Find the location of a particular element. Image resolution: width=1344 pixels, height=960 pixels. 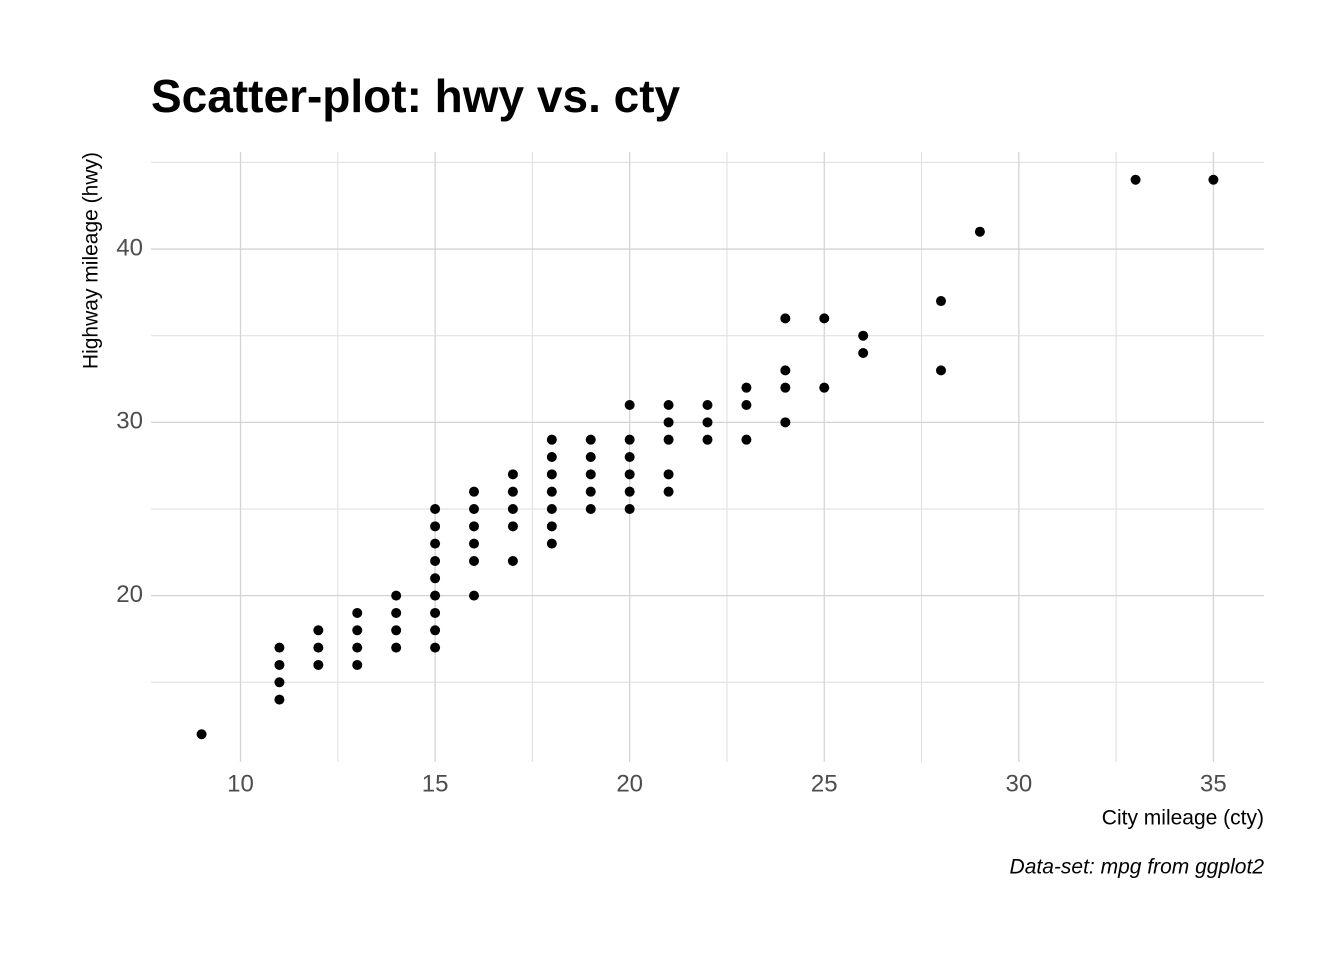

chart-title: Scatter-plot: hwy vs. cty is located at coordinates (416, 96).